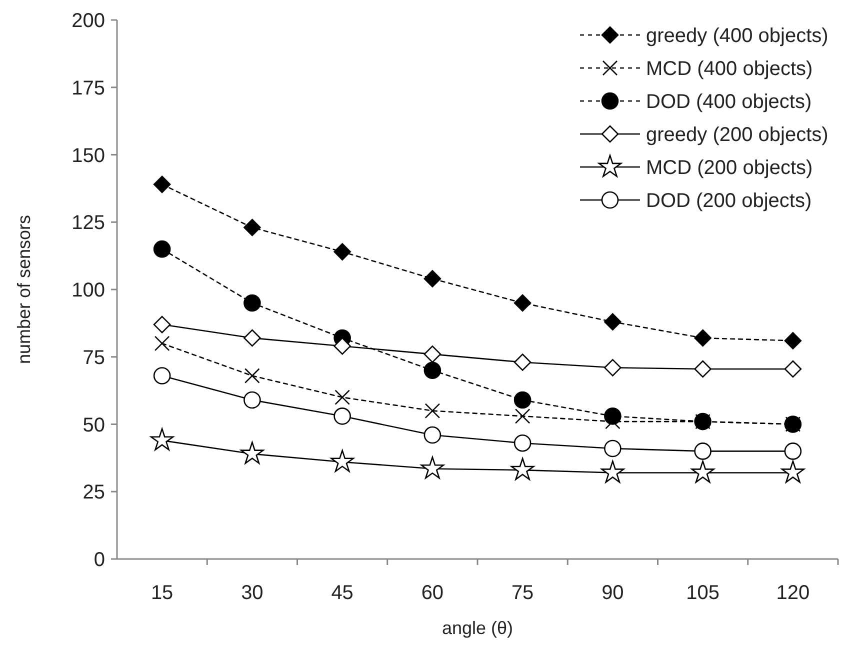 This screenshot has height=653, width=845. Describe the element at coordinates (432, 593) in the screenshot. I see `x-tick-label: 60` at that location.